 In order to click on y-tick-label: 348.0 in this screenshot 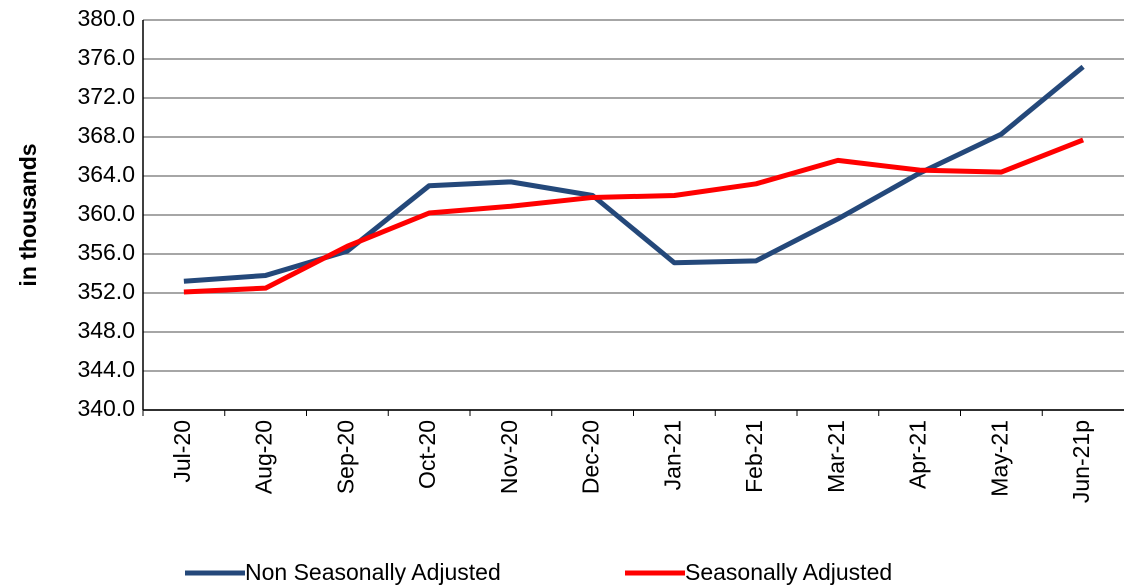, I will do `click(106, 330)`.